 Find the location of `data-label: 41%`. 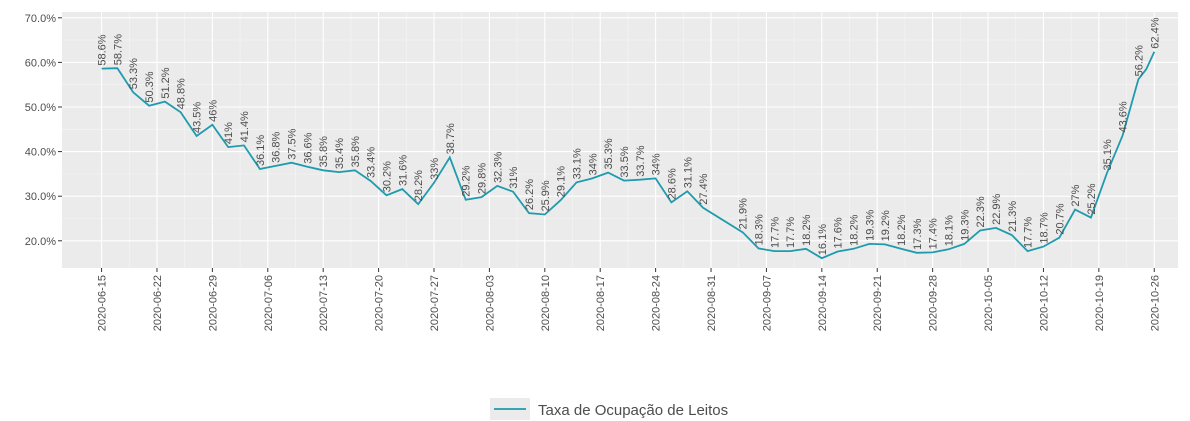

data-label: 41% is located at coordinates (229, 133).